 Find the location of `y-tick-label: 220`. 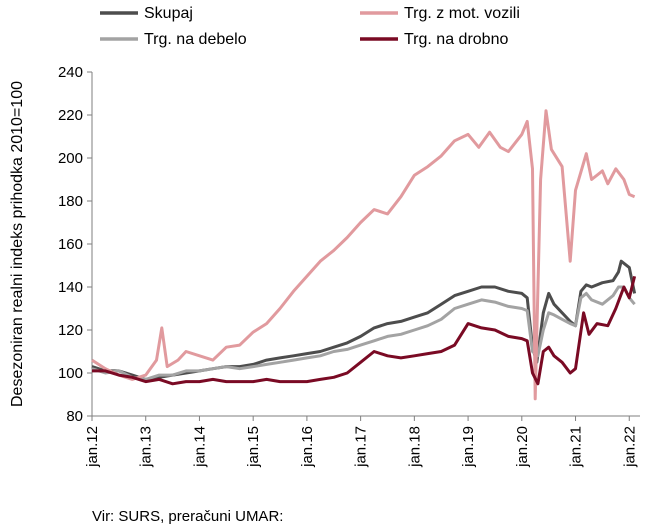

y-tick-label: 220 is located at coordinates (70, 115).